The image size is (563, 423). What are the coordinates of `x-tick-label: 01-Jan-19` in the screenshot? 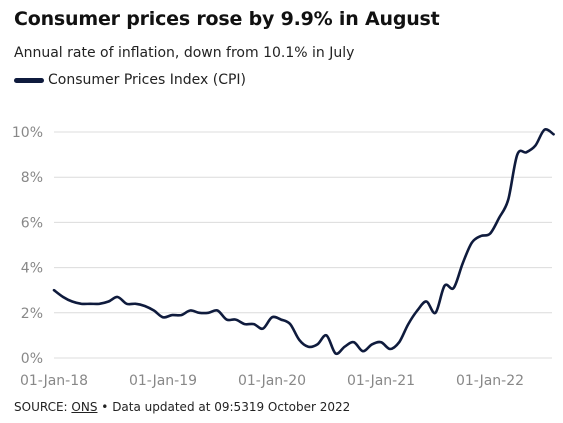 It's located at (163, 381).